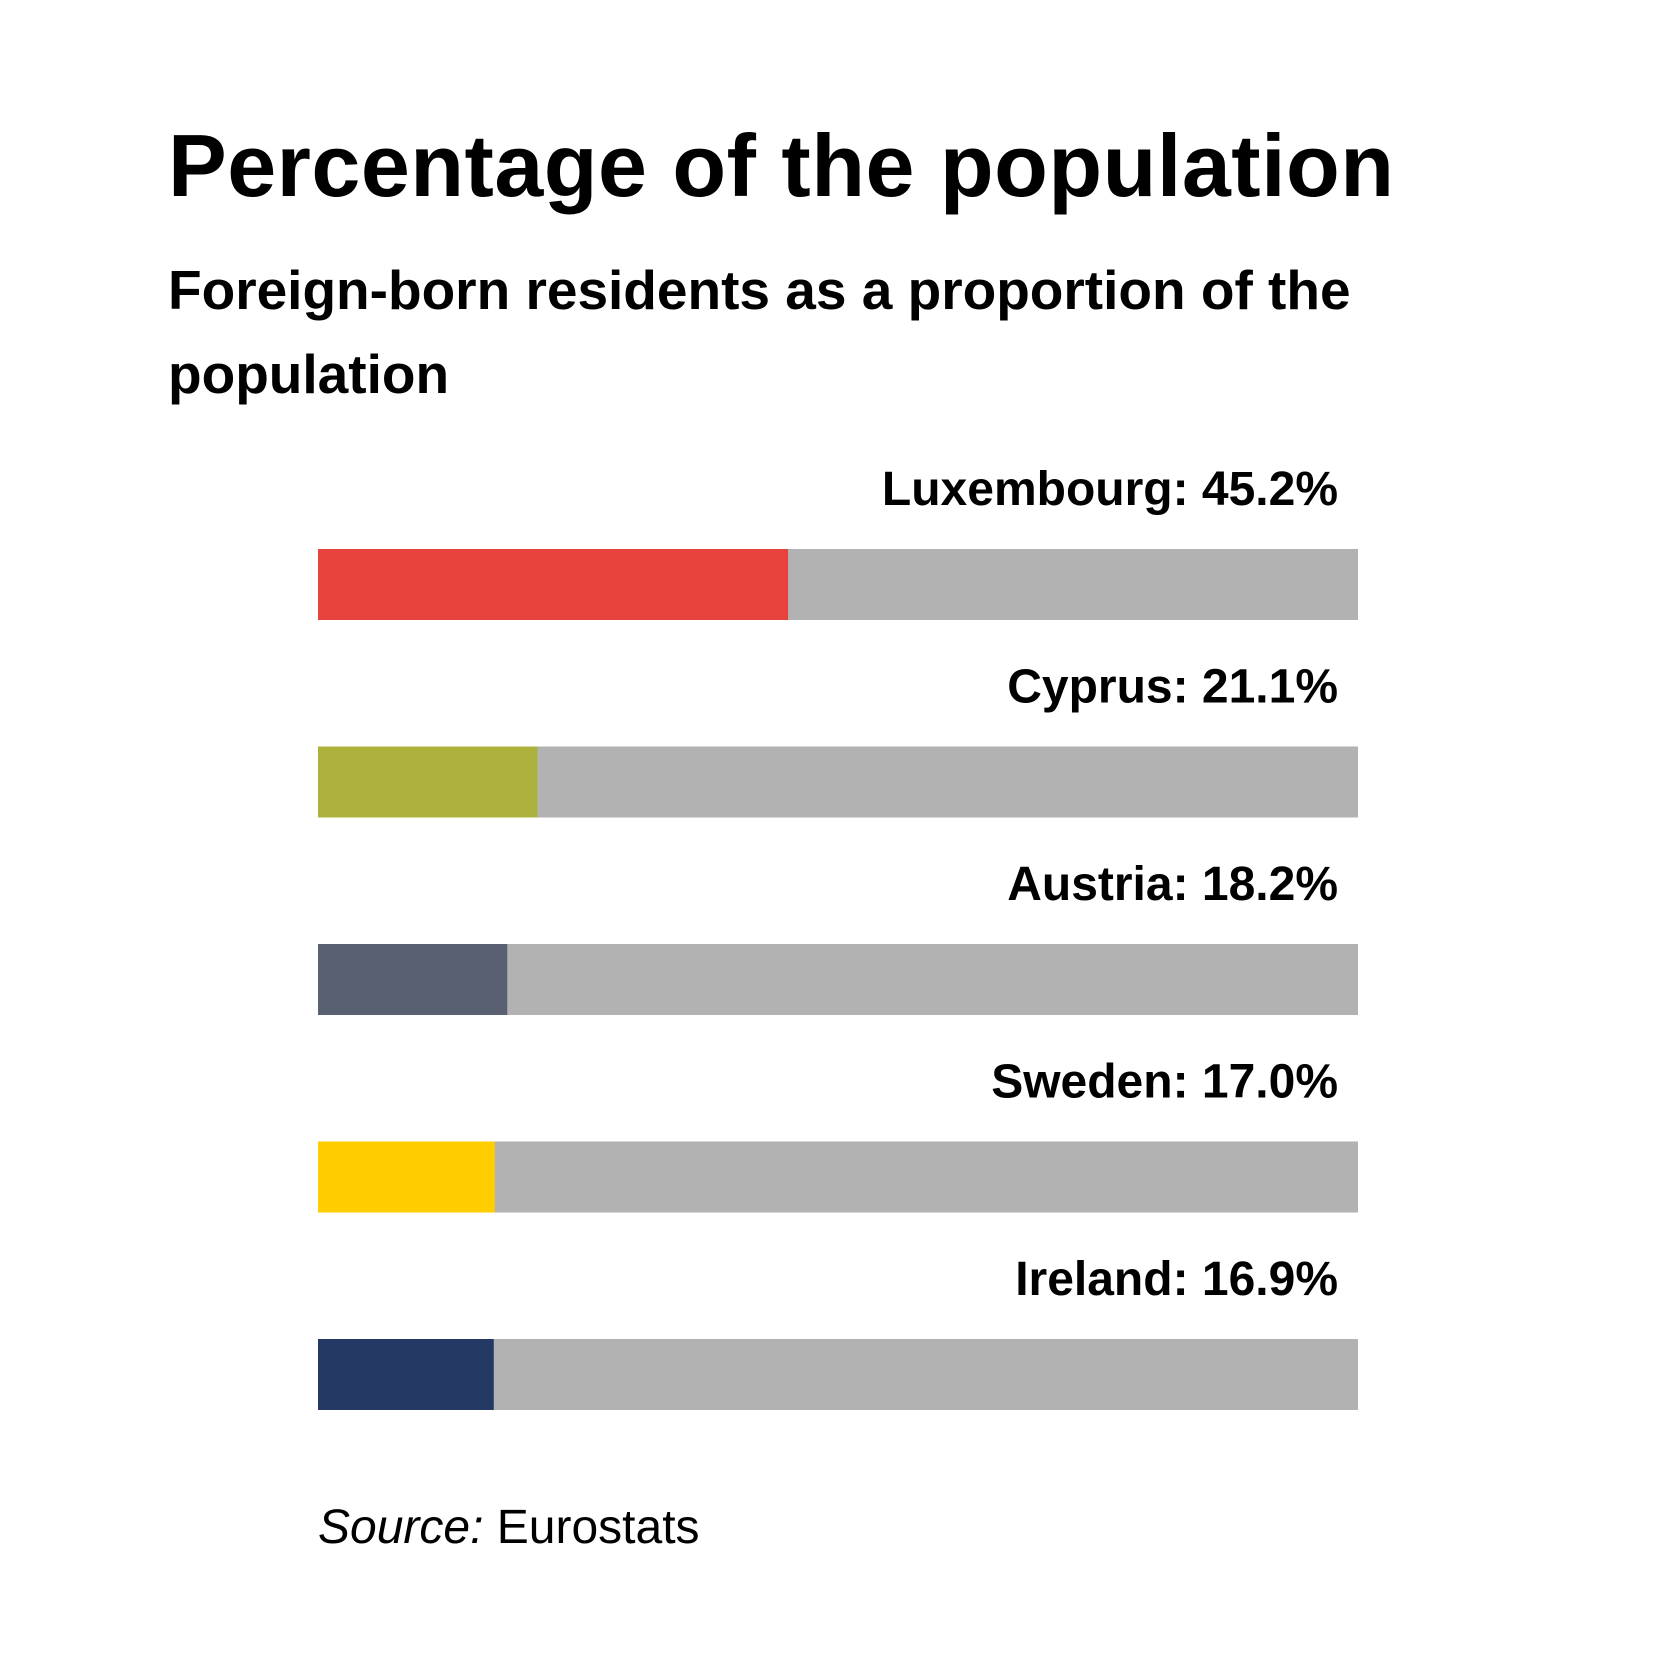 The image size is (1667, 1667). I want to click on chart-title: Percentage of the population, so click(781, 165).